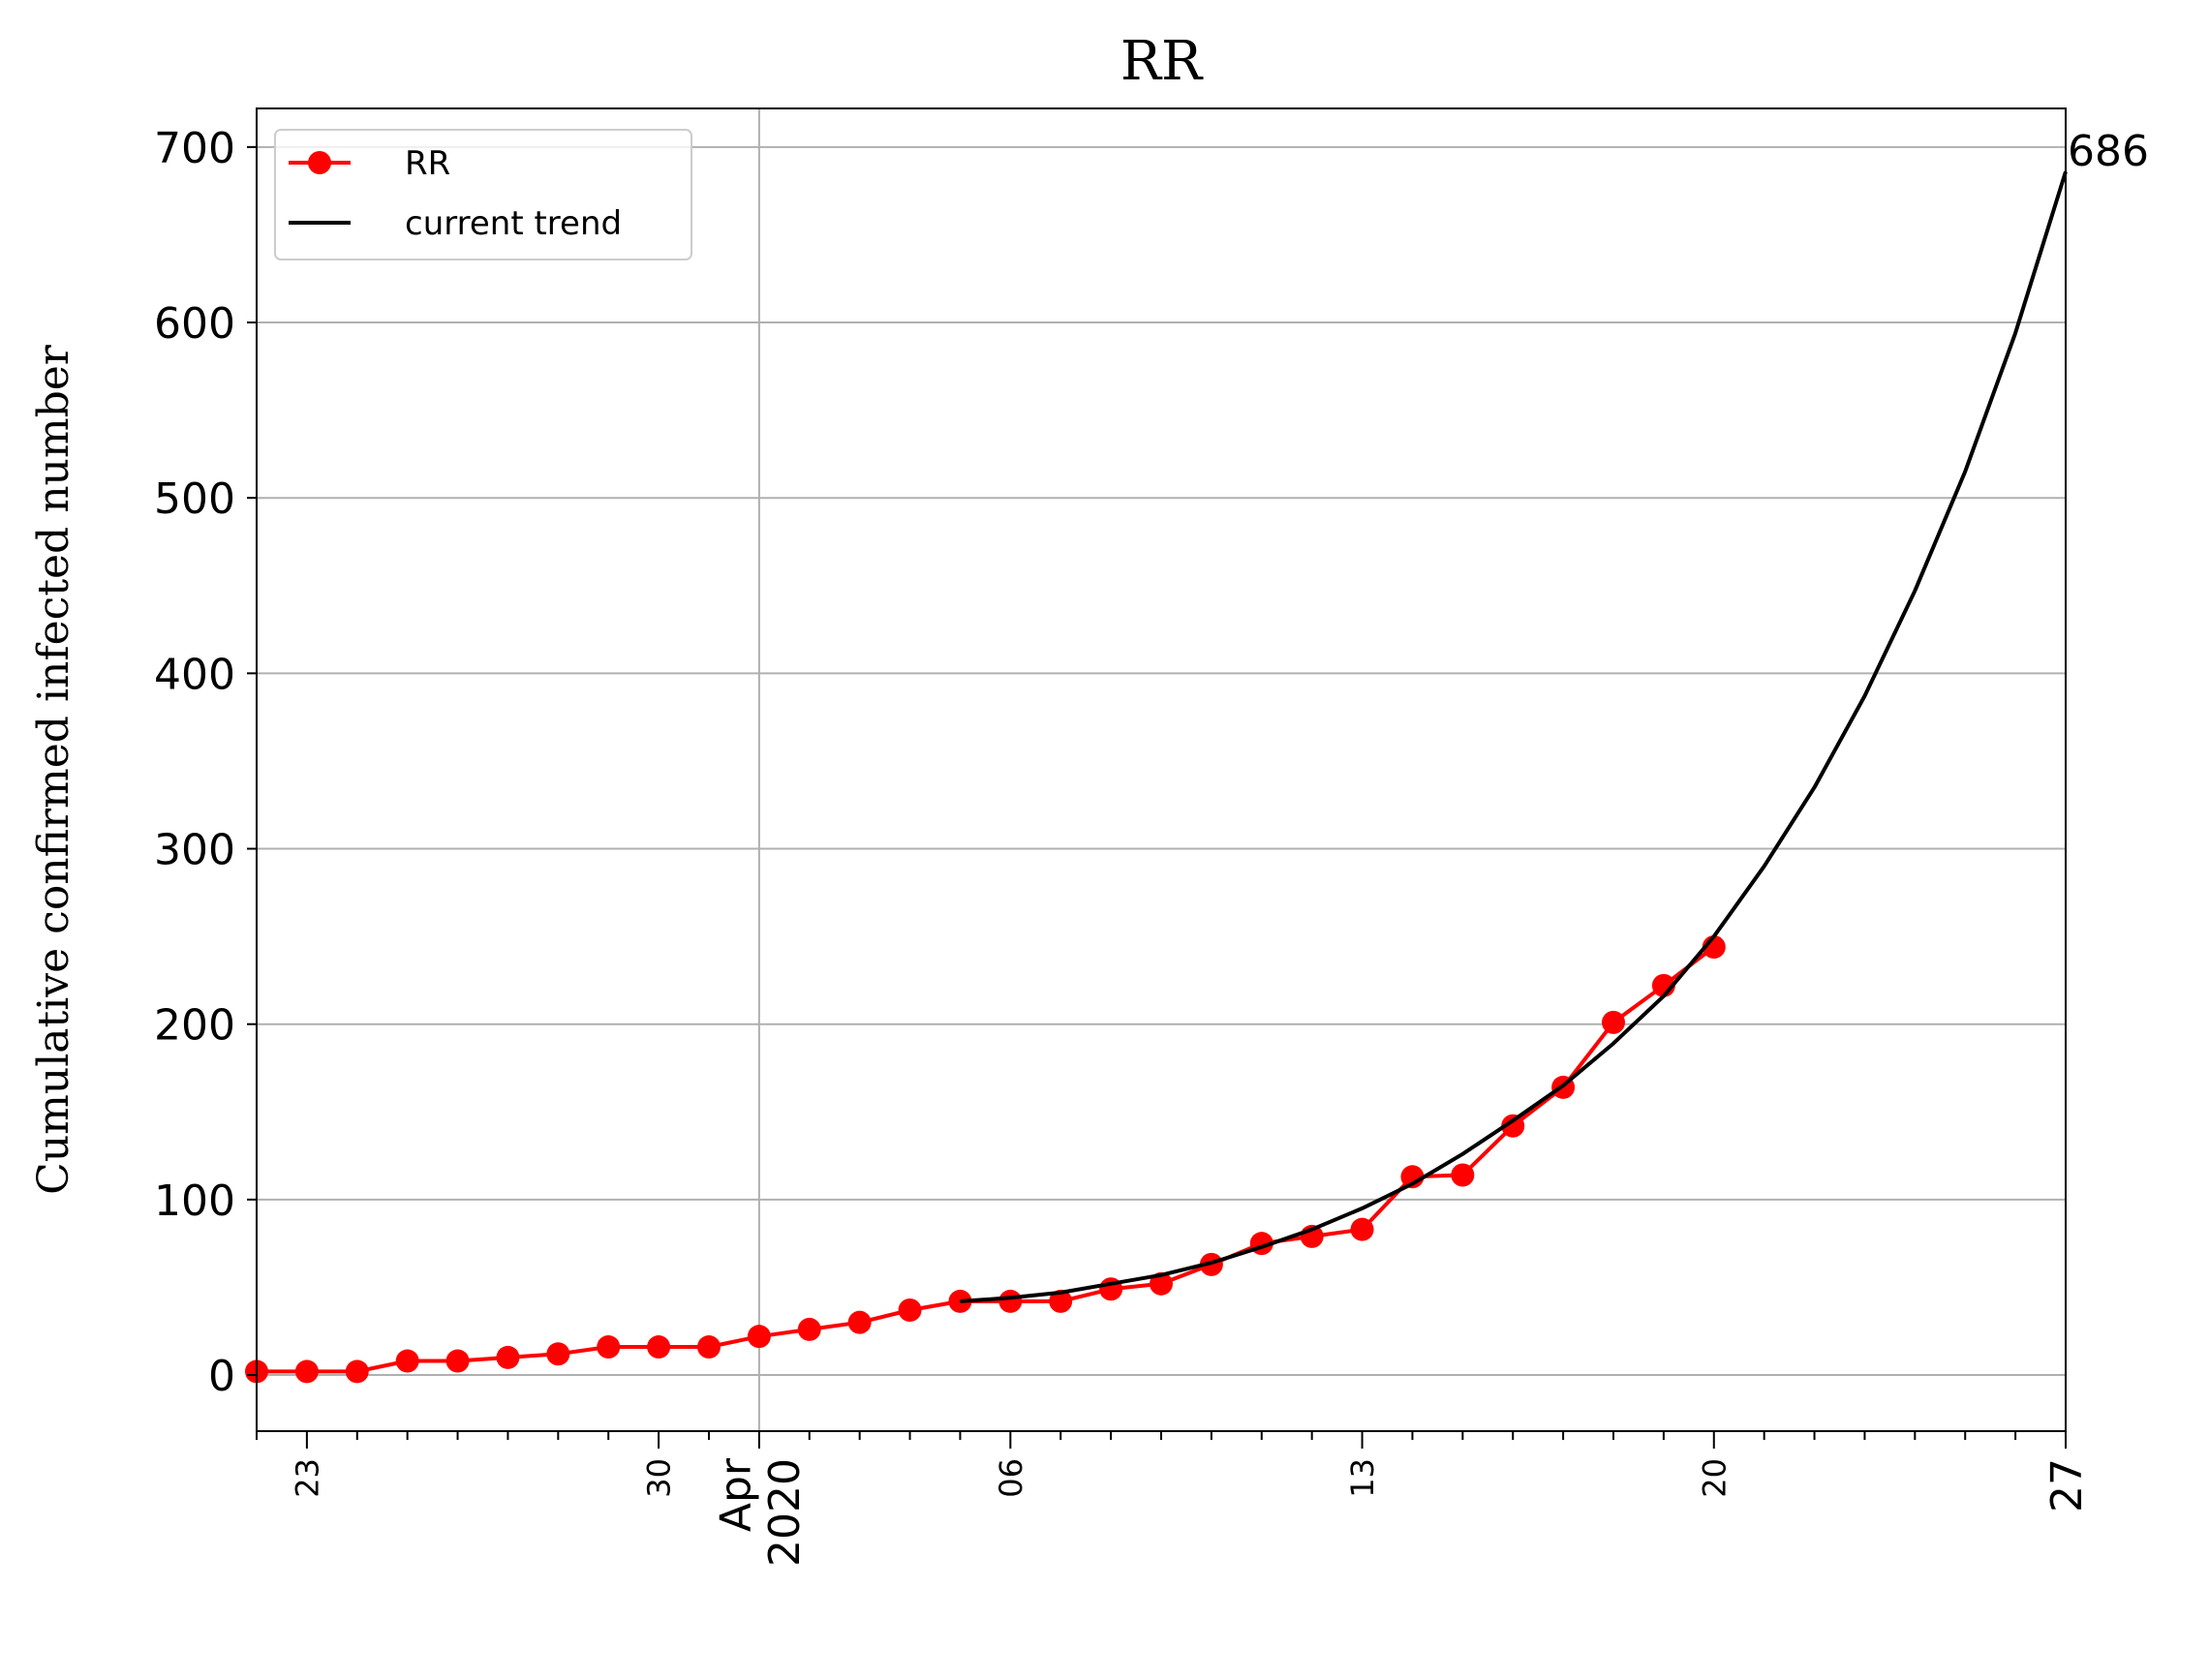  I want to click on legend-label: current trend, so click(513, 224).